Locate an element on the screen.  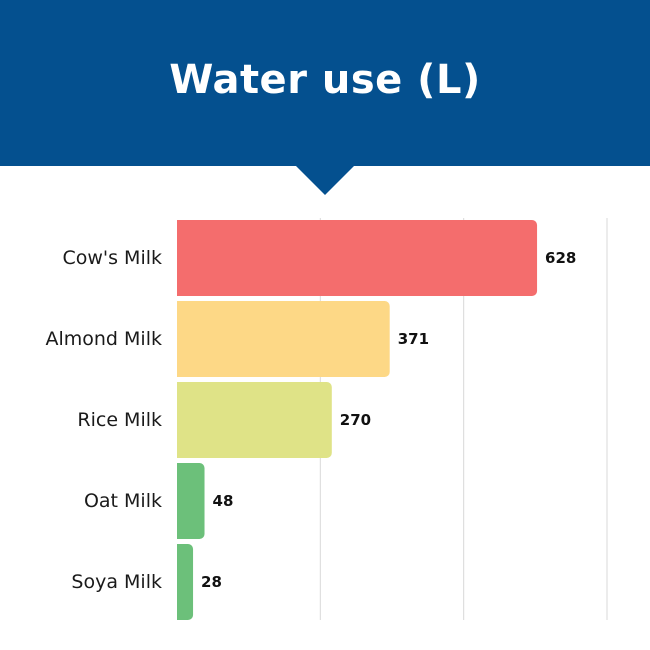
category-label-1: Almond Milk is located at coordinates (103, 339).